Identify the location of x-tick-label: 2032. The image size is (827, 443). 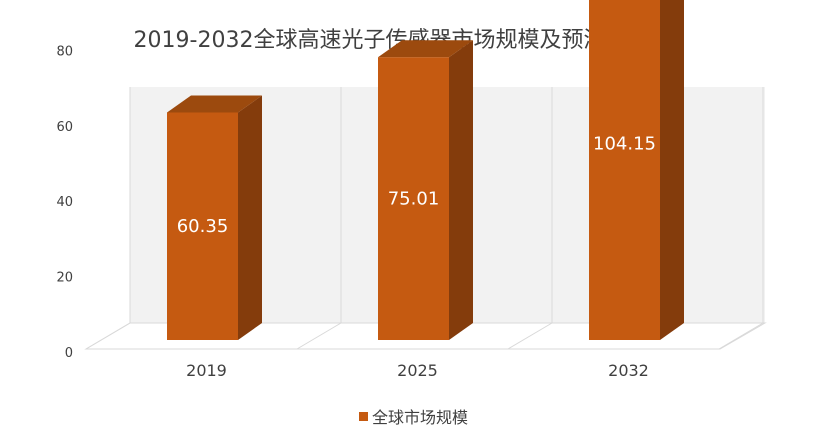
(628, 370).